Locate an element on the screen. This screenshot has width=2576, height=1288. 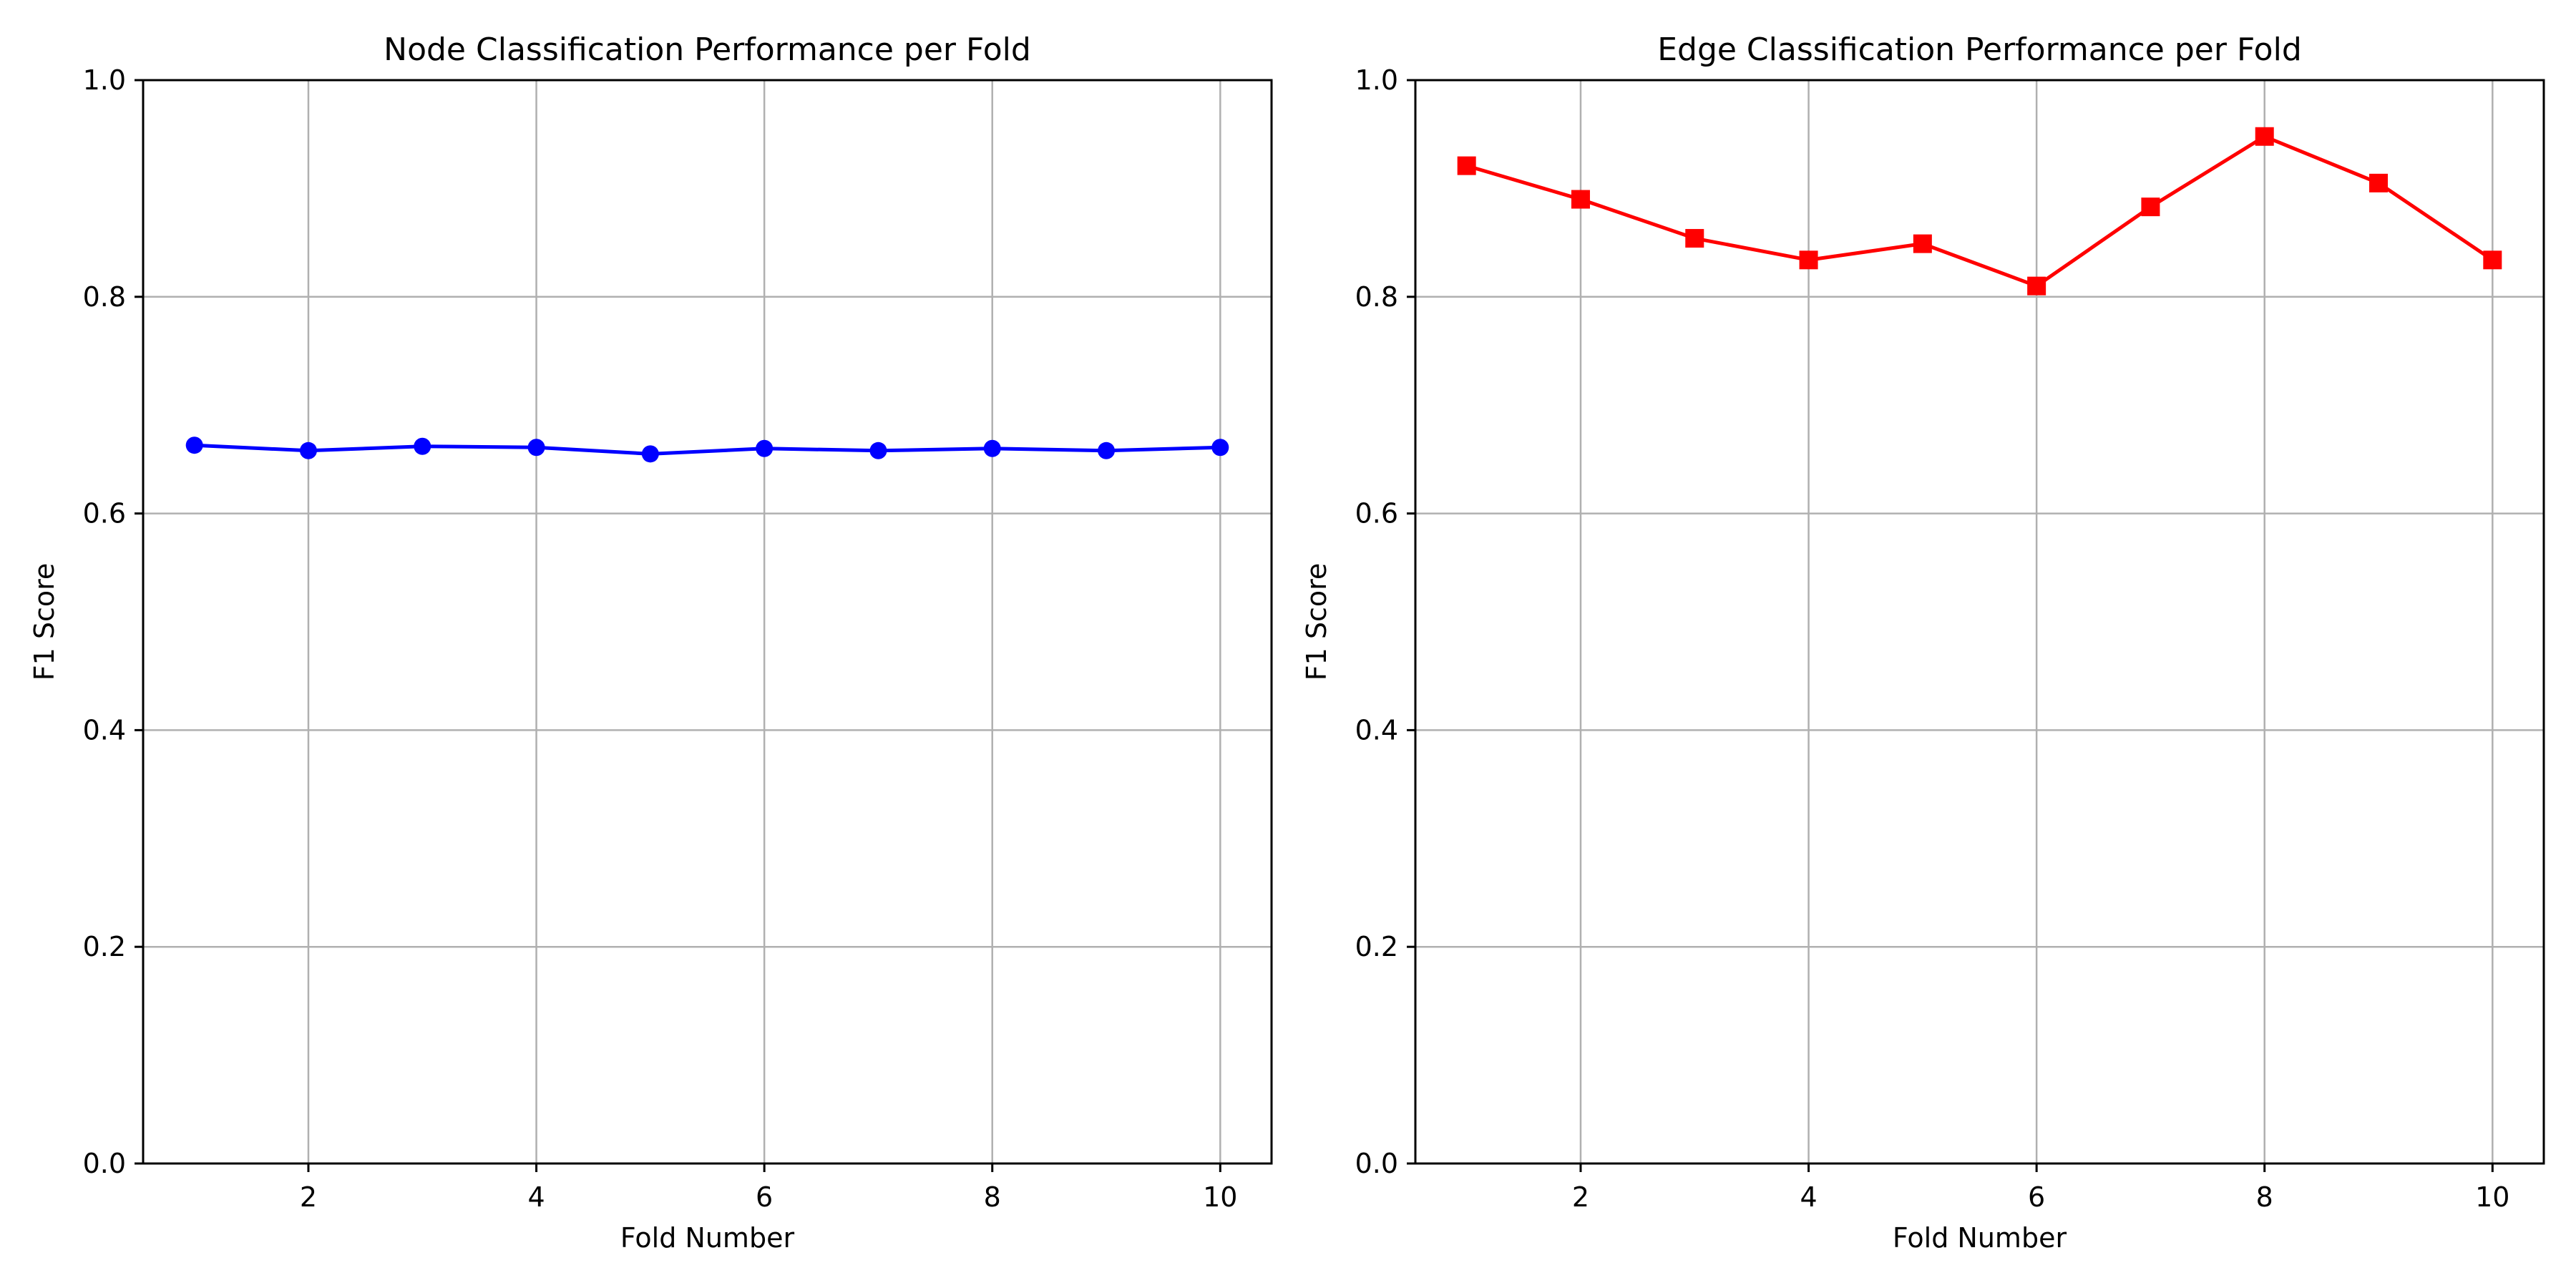
chart-title: Edge Classification Performance per Fold is located at coordinates (1979, 49).